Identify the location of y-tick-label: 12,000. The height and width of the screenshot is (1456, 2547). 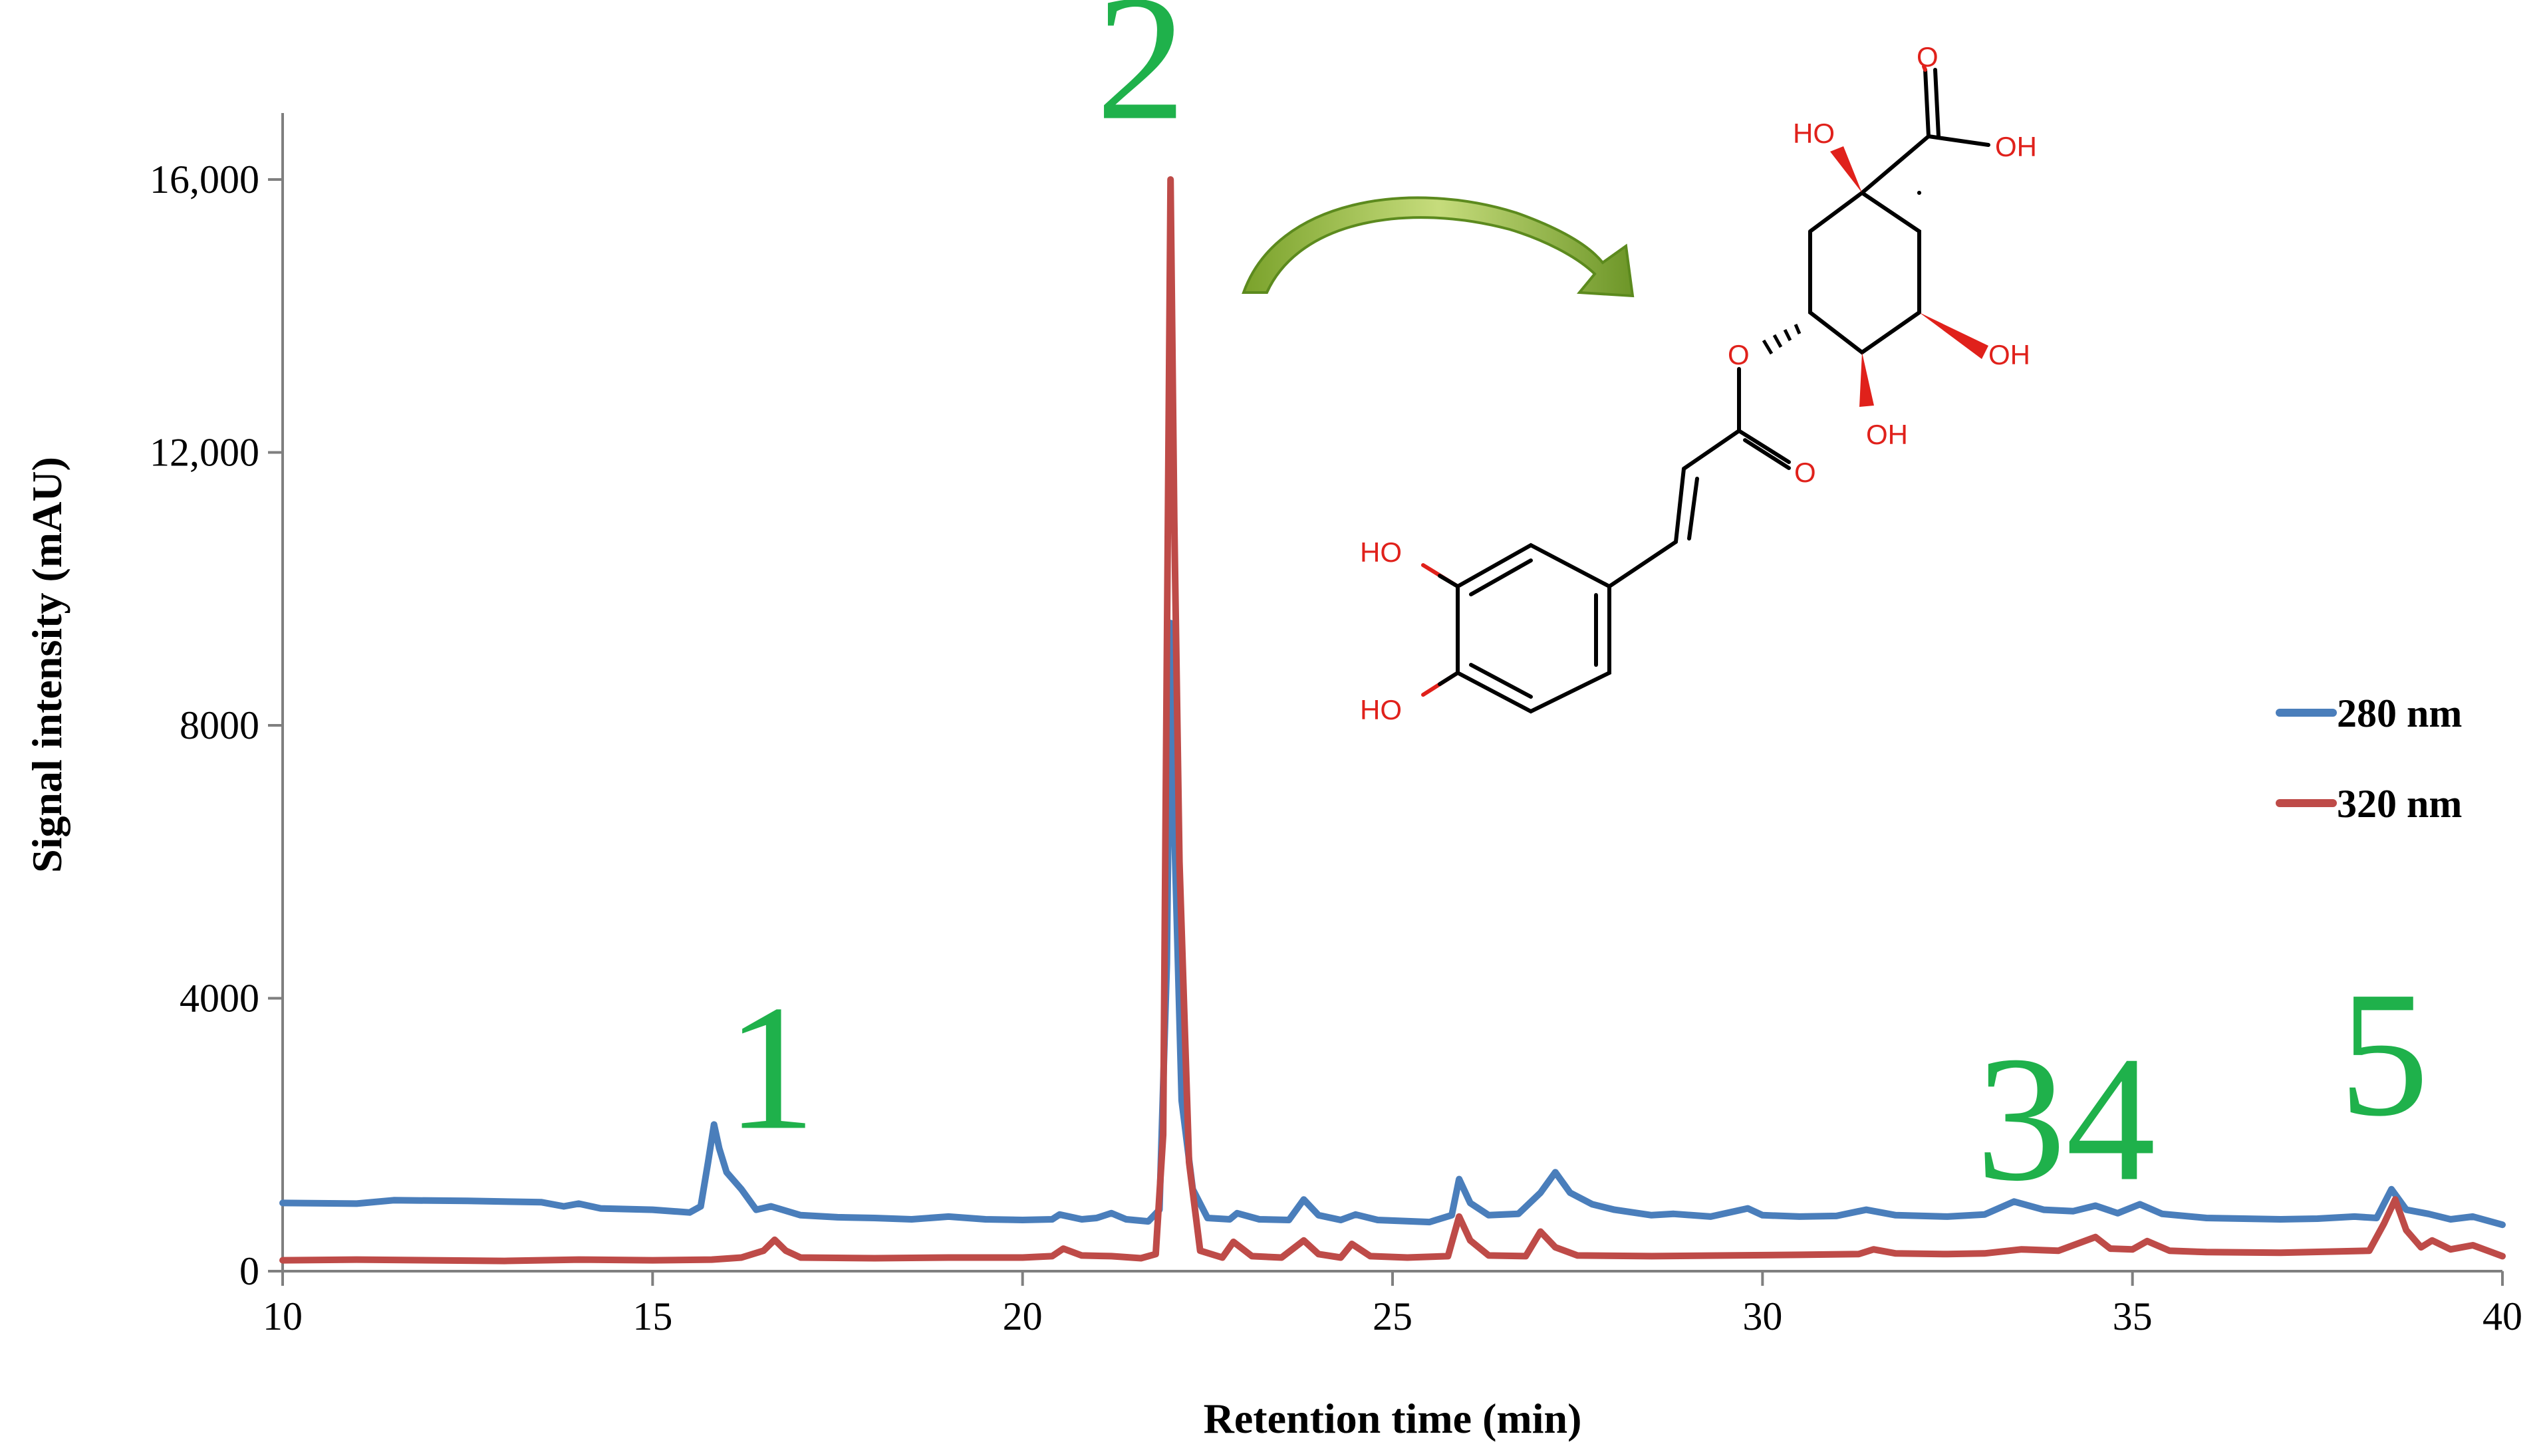
(204, 453).